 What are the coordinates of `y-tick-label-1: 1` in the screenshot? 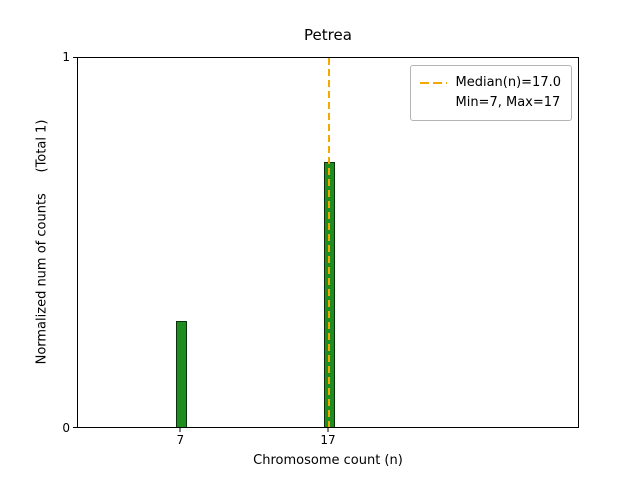 It's located at (66, 57).